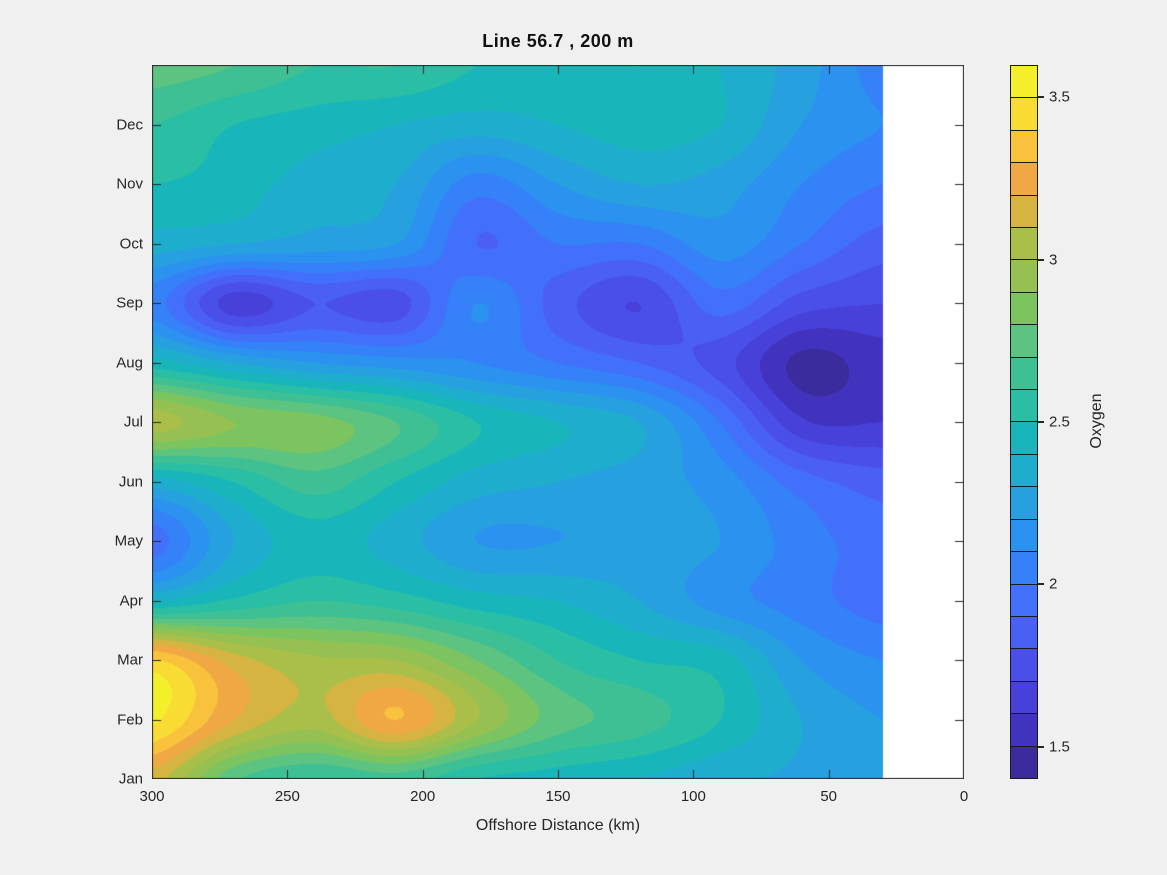 This screenshot has height=875, width=1167. I want to click on x-tick-label: 100, so click(693, 796).